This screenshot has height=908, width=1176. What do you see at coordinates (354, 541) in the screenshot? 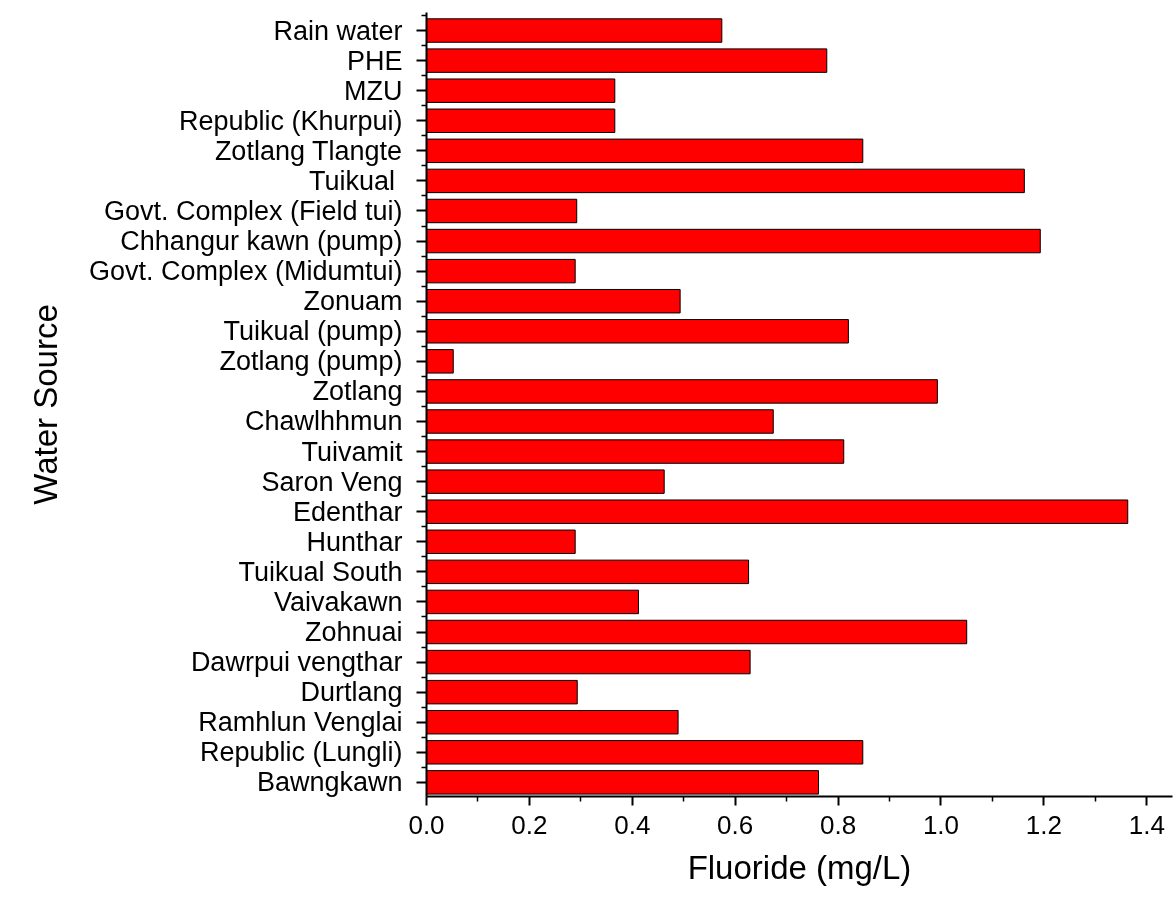
I see `y-tick-label: Hunthar` at bounding box center [354, 541].